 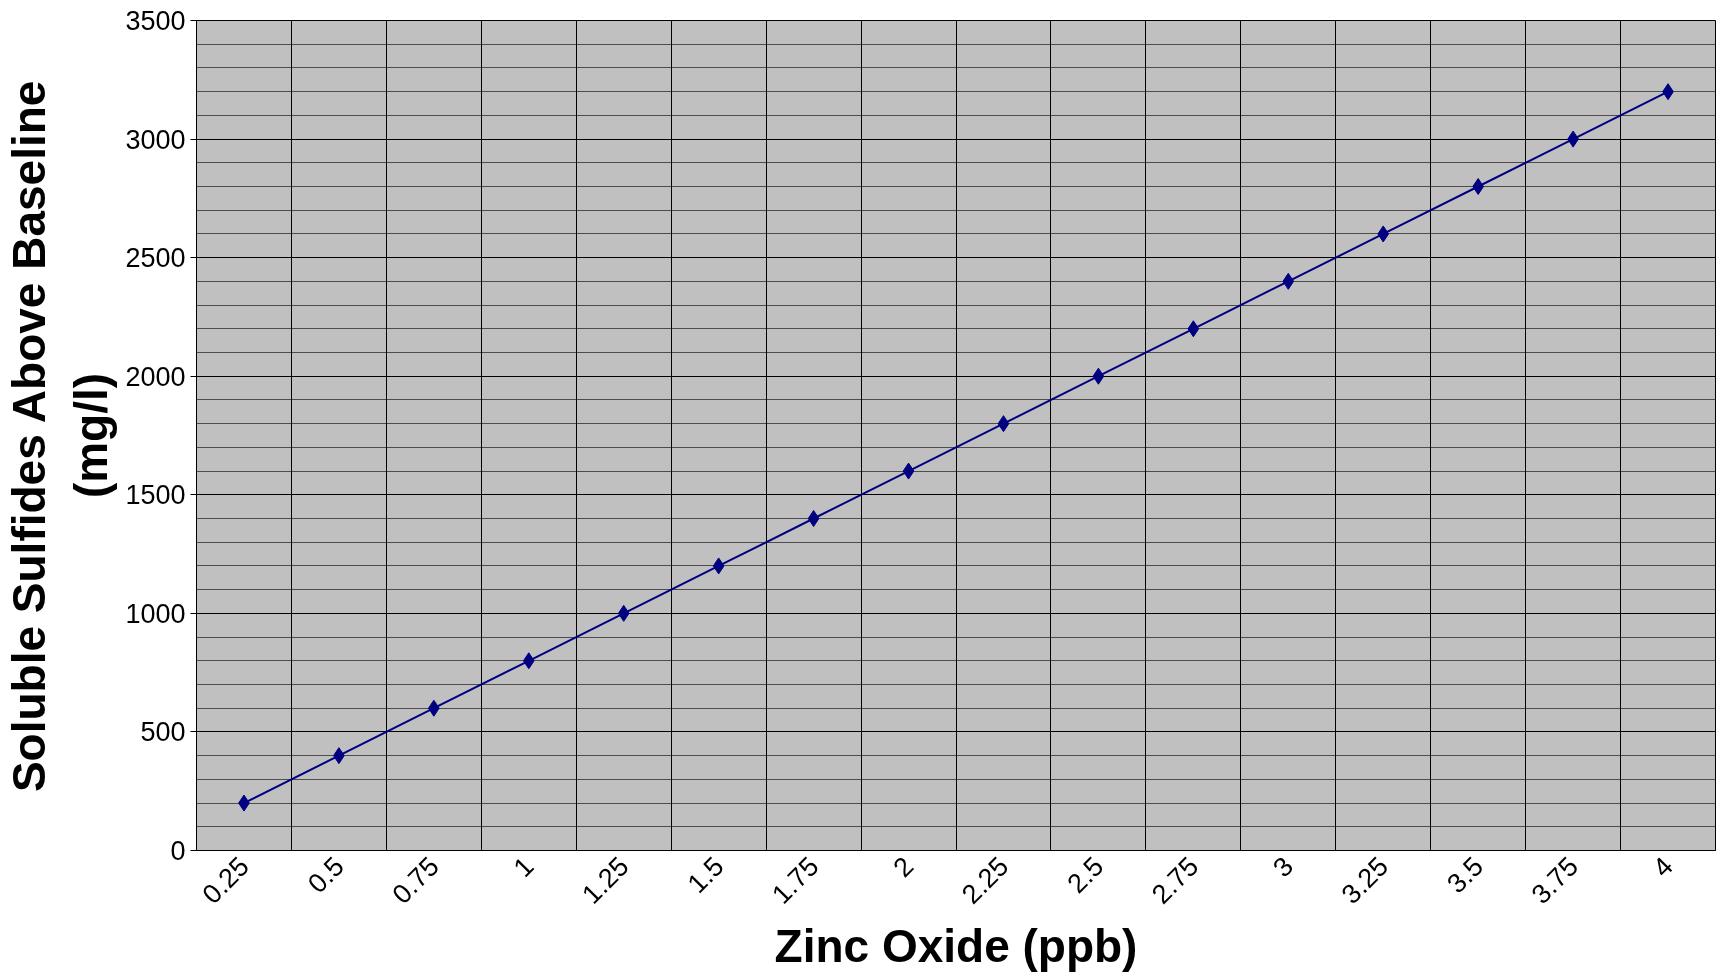 I want to click on y-tick-label: 500, so click(x=163, y=732).